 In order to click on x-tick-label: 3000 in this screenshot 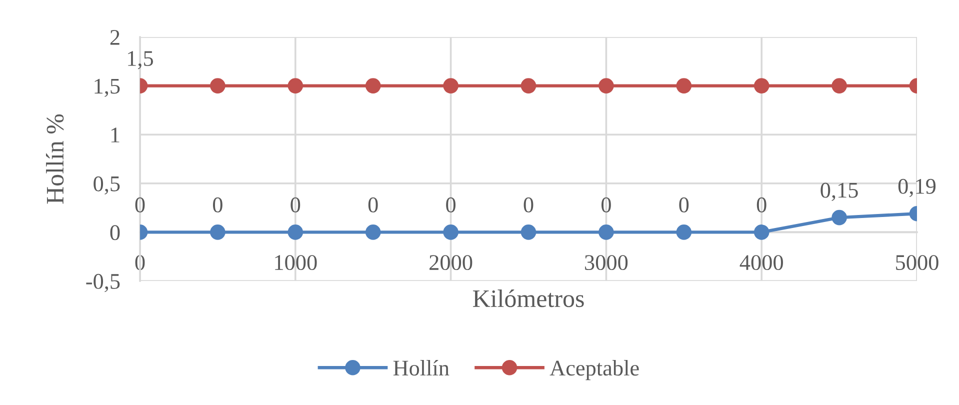, I will do `click(606, 262)`.